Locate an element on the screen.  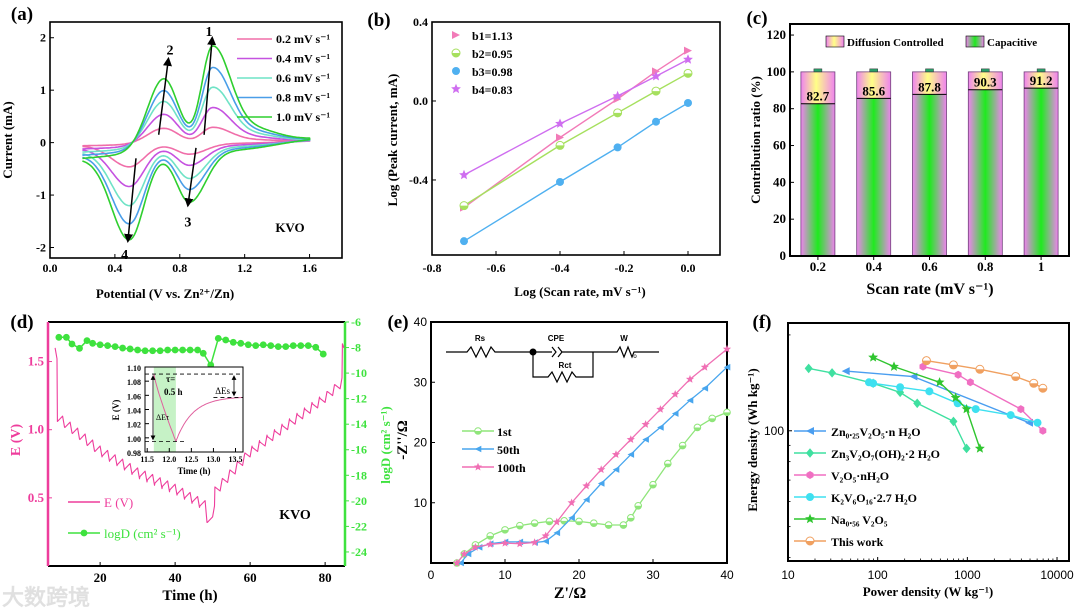
legend-marker-logd is located at coordinates (84, 533).